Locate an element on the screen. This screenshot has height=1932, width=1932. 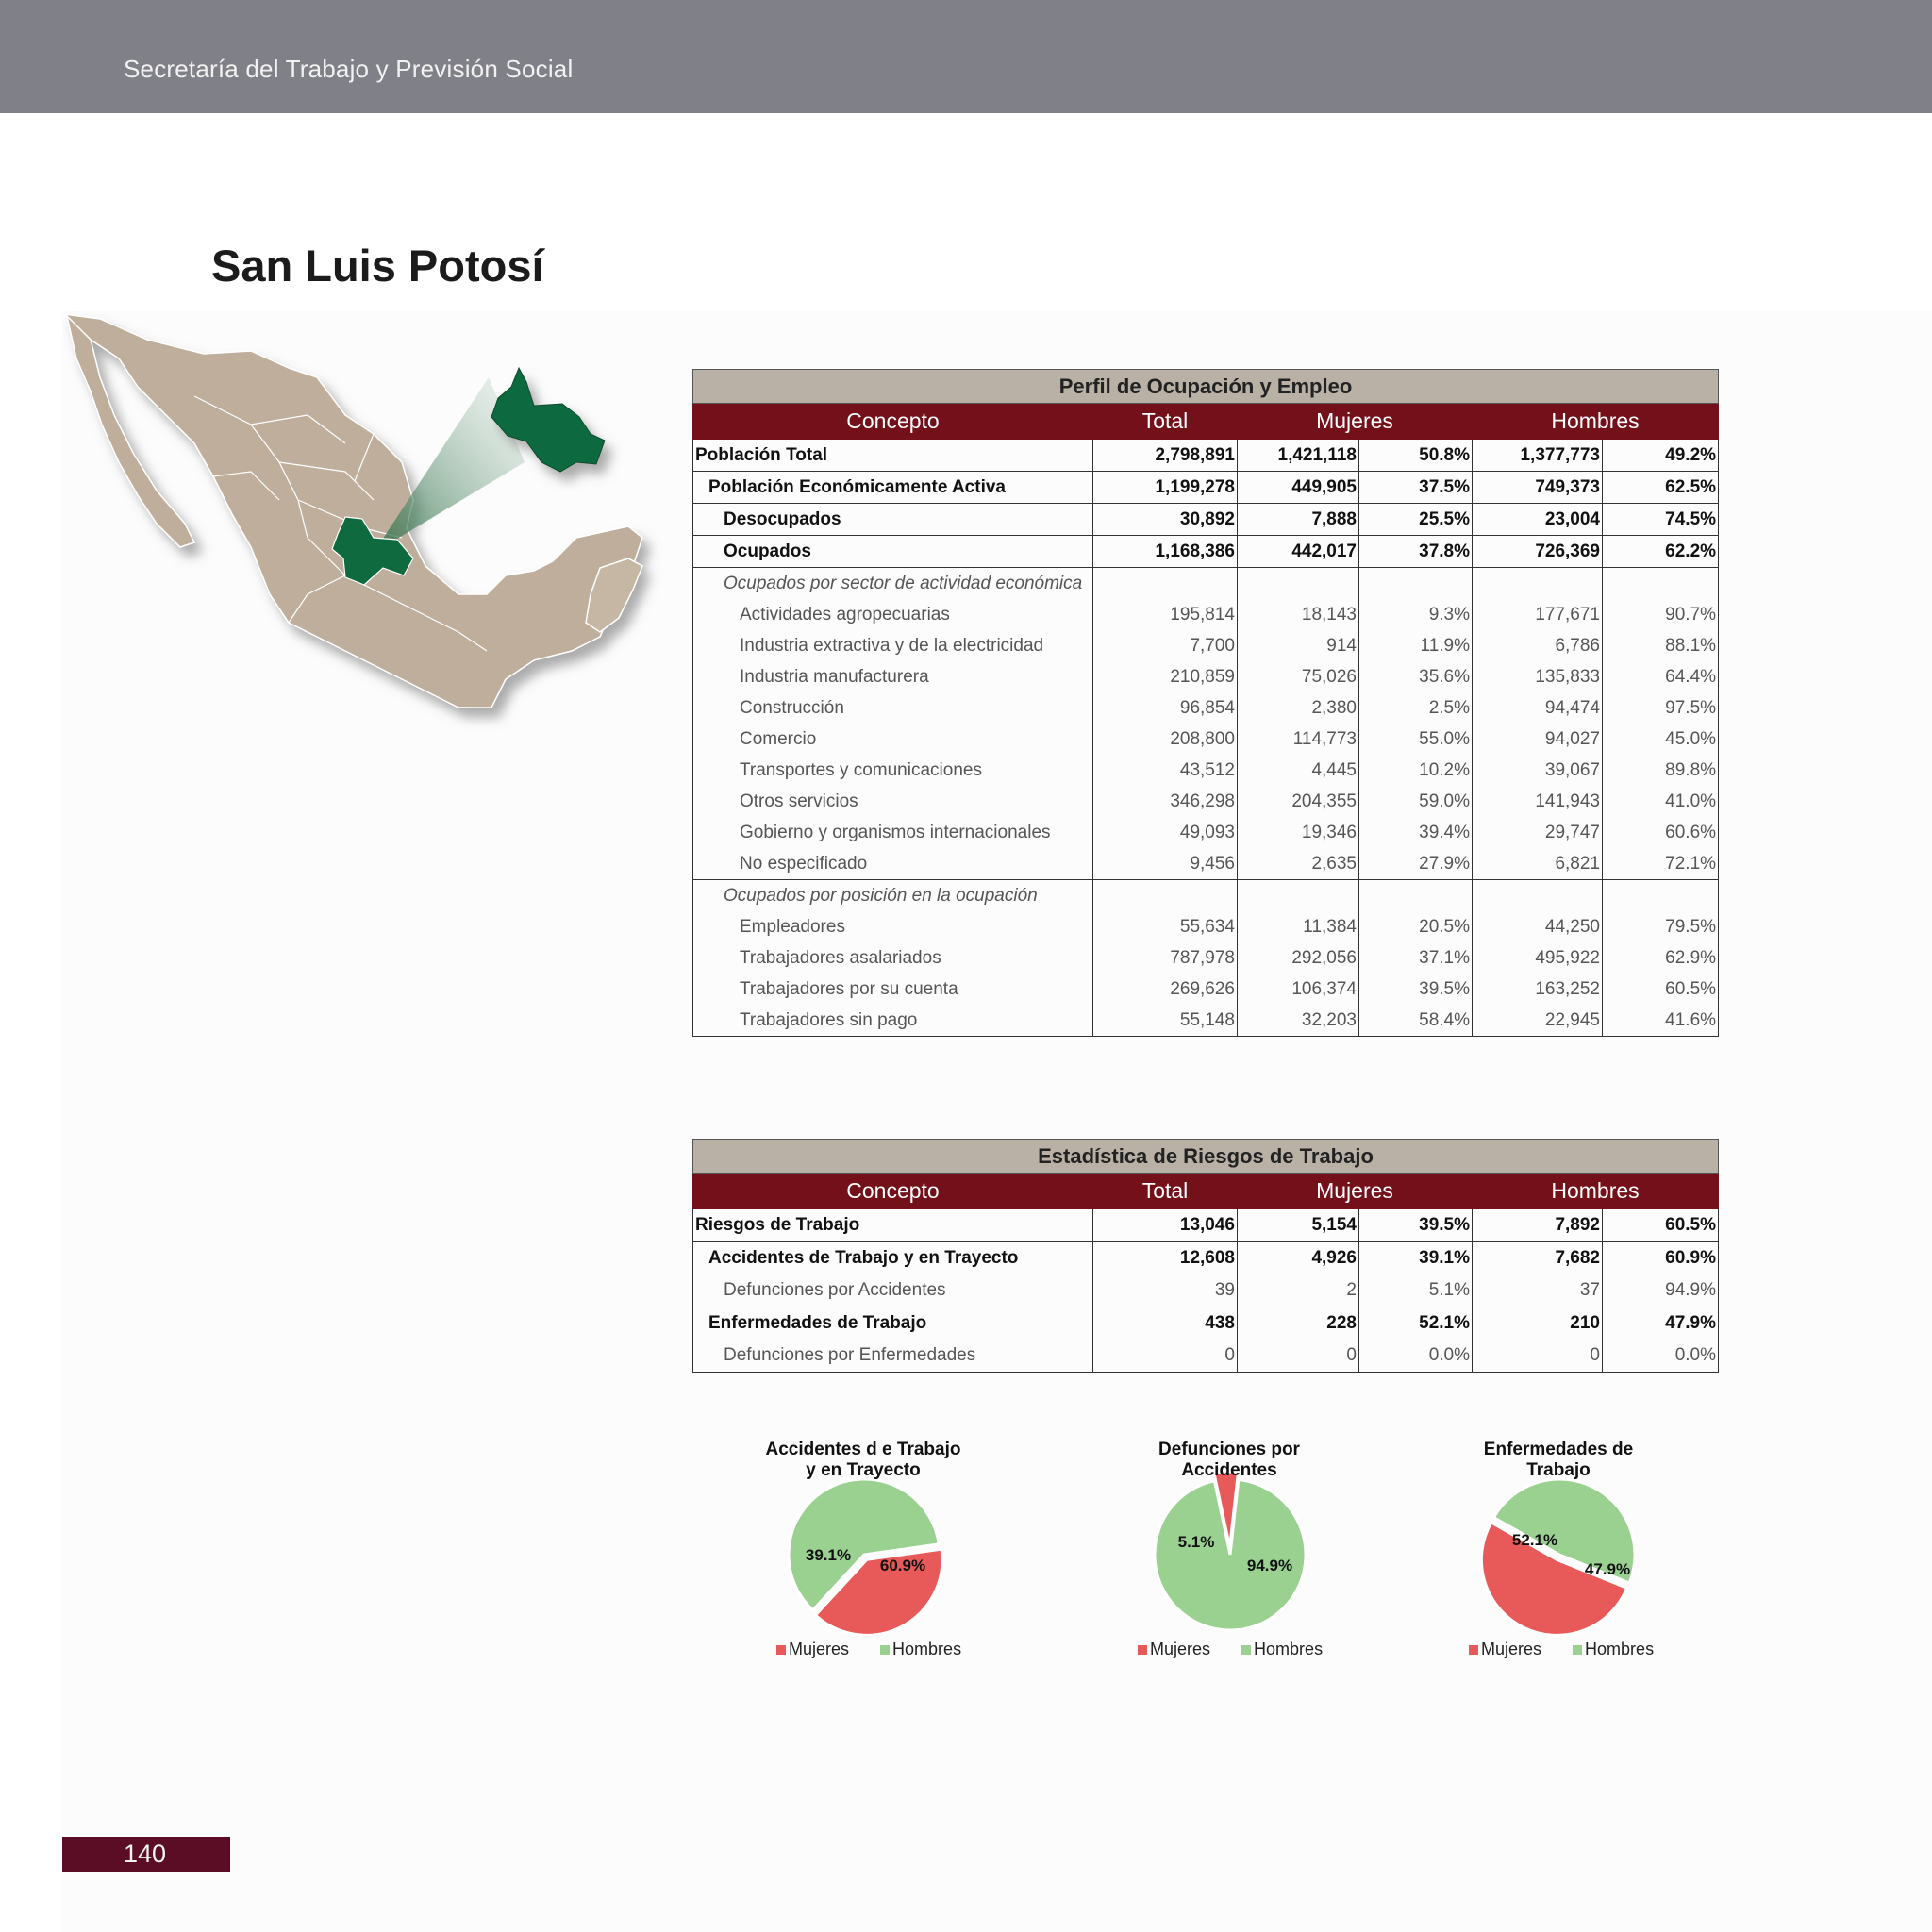
mujeres-percent: 0.0% is located at coordinates (1415, 1356).